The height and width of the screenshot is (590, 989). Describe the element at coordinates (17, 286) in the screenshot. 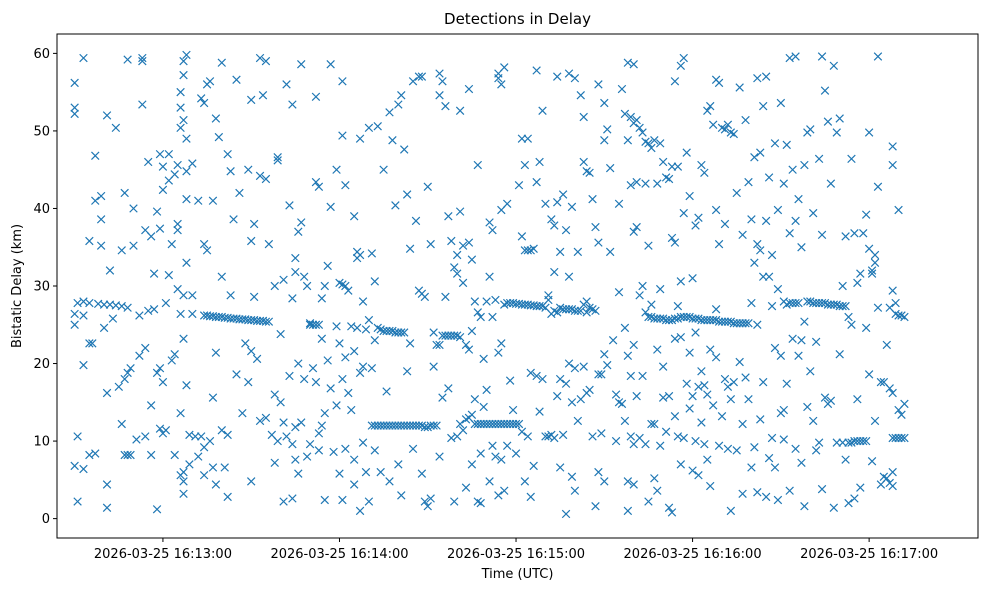

I see `y-axis-label: Bistatic Delay (km)` at that location.